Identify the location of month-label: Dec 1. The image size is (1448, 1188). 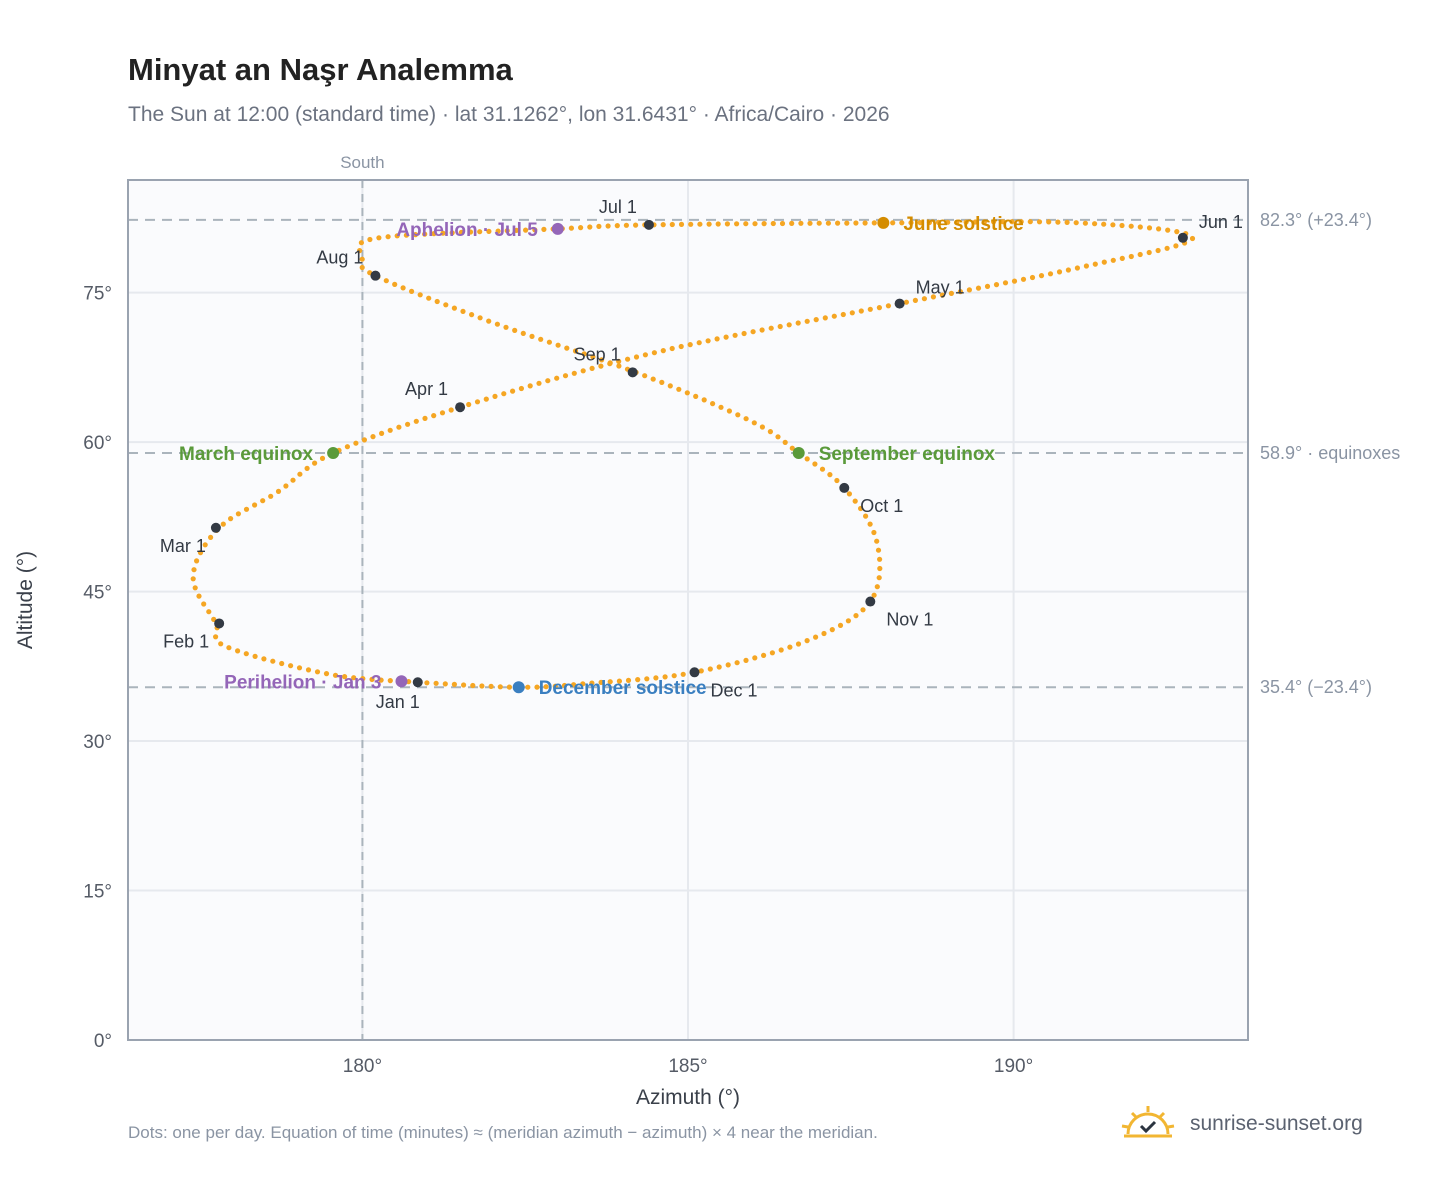
(734, 690).